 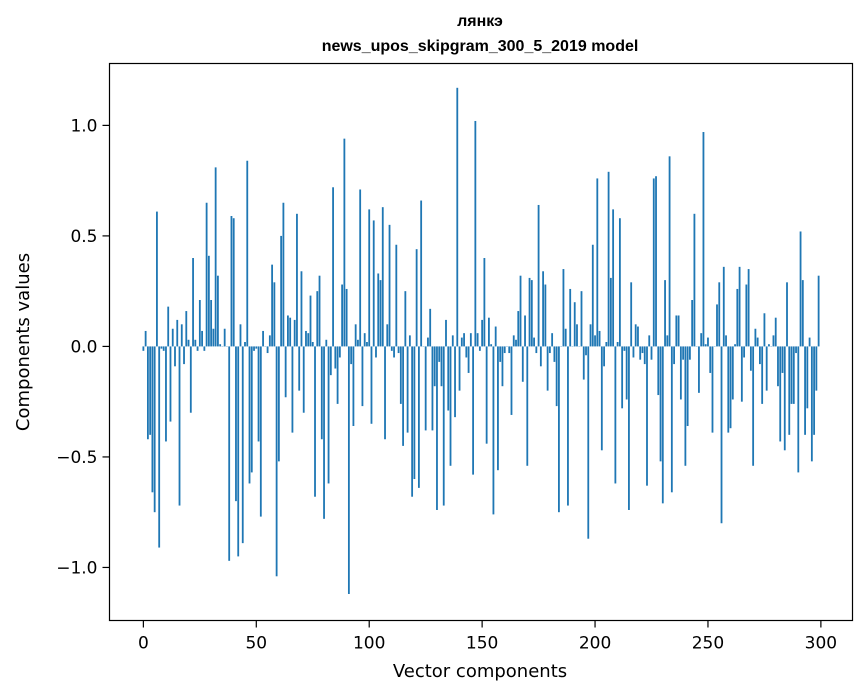 I want to click on chart-title: лянкэ, so click(x=480, y=21).